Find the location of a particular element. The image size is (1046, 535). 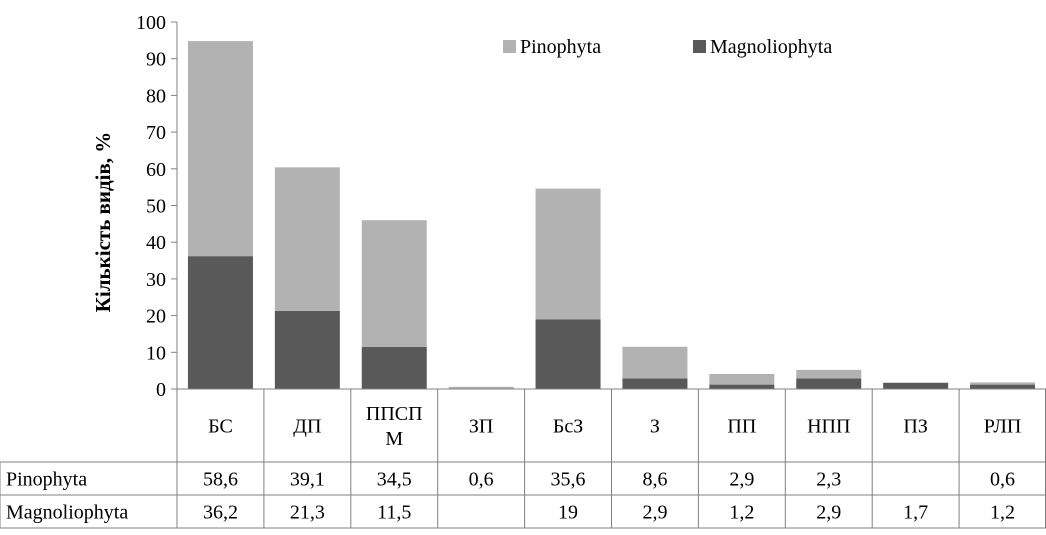

table-cell: 39,1 is located at coordinates (307, 480).